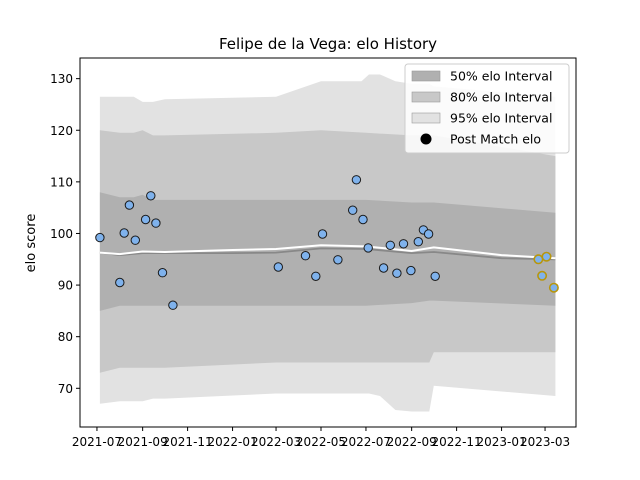  I want to click on x-tick-label: 2023-01, so click(501, 442).